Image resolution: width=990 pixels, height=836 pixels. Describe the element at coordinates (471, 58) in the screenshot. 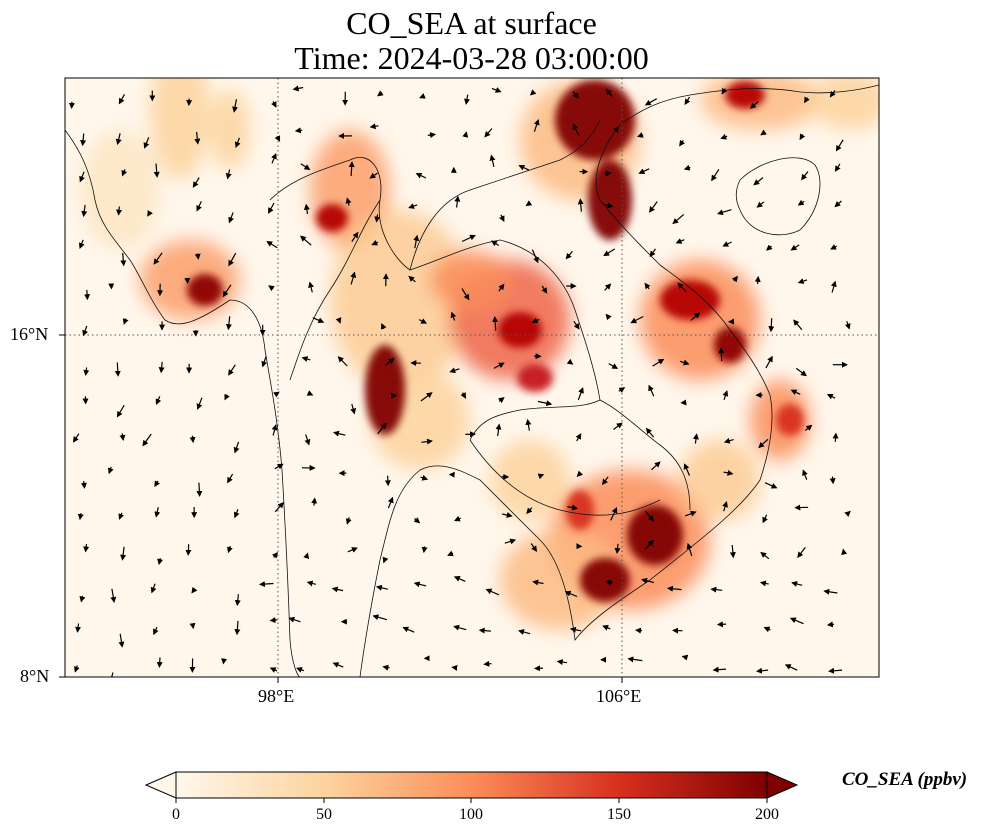

I see `map-subtitle: Time: 2024-03-28 03:00:00` at that location.